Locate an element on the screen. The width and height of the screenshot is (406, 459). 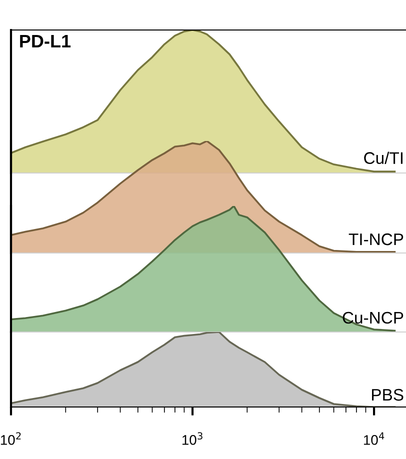
x-tick-label: 10$^{4}$ is located at coordinates (374, 438).